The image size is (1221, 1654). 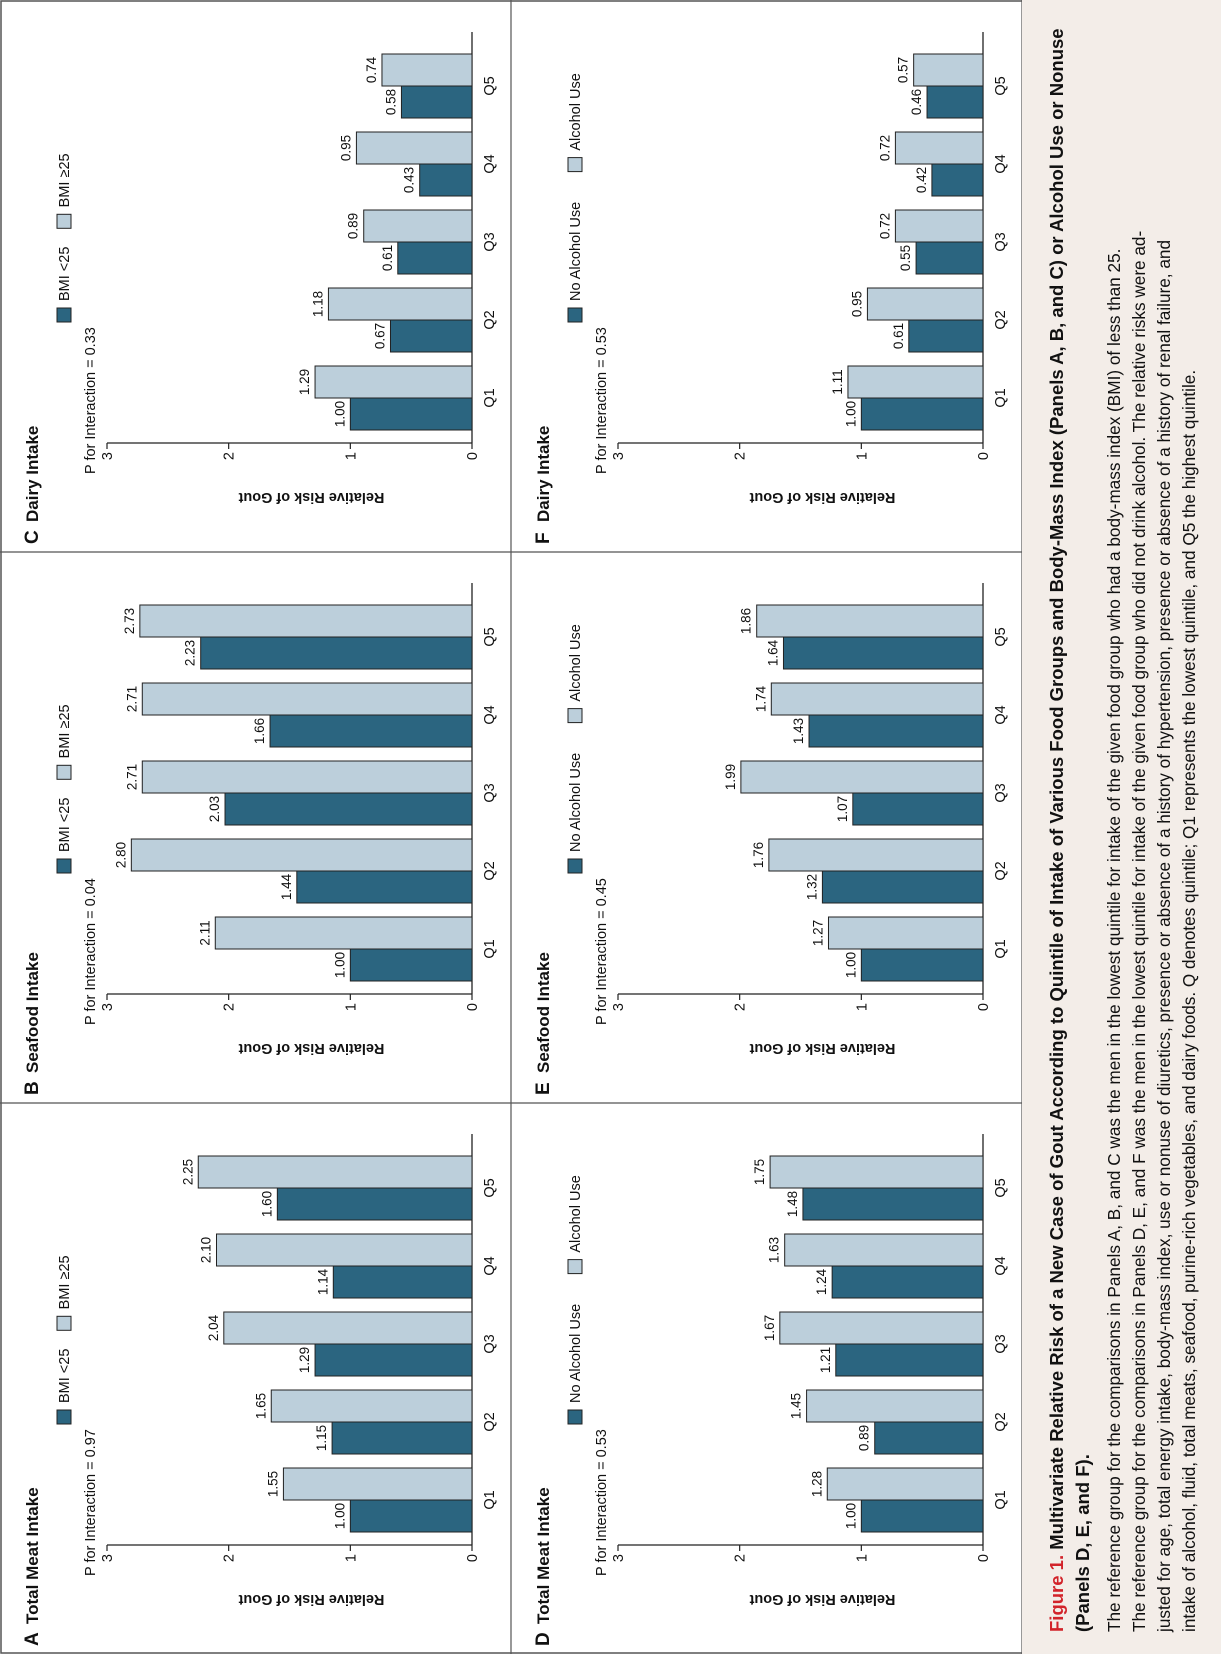 I want to click on legend-entry: No Alcohol Use, so click(x=576, y=251).